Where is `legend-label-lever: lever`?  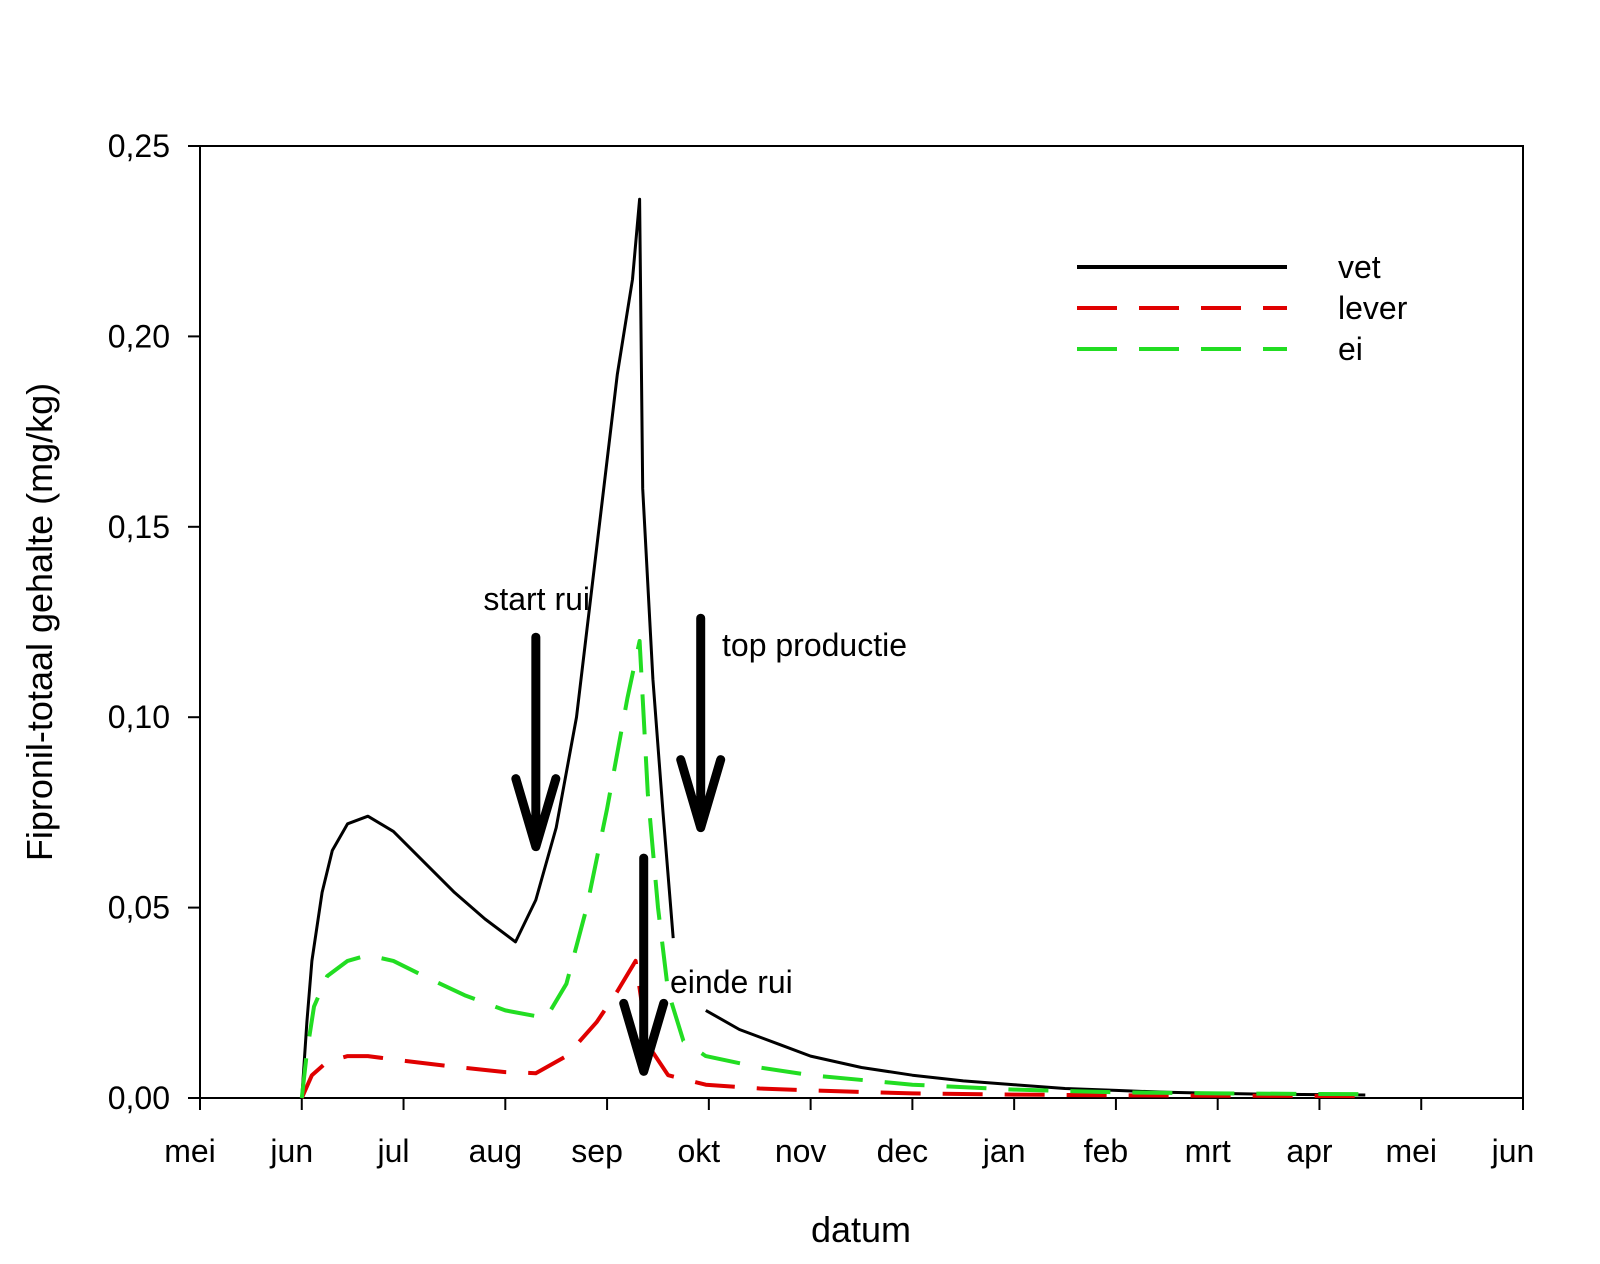 legend-label-lever: lever is located at coordinates (1373, 308).